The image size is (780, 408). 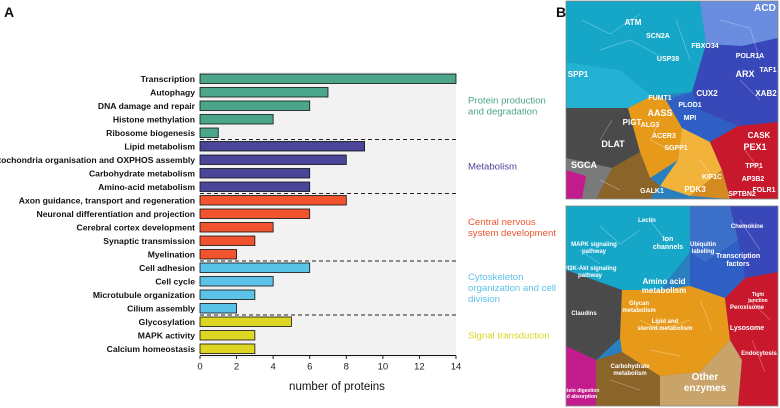 What do you see at coordinates (383, 367) in the screenshot?
I see `x-tick-label: 10` at bounding box center [383, 367].